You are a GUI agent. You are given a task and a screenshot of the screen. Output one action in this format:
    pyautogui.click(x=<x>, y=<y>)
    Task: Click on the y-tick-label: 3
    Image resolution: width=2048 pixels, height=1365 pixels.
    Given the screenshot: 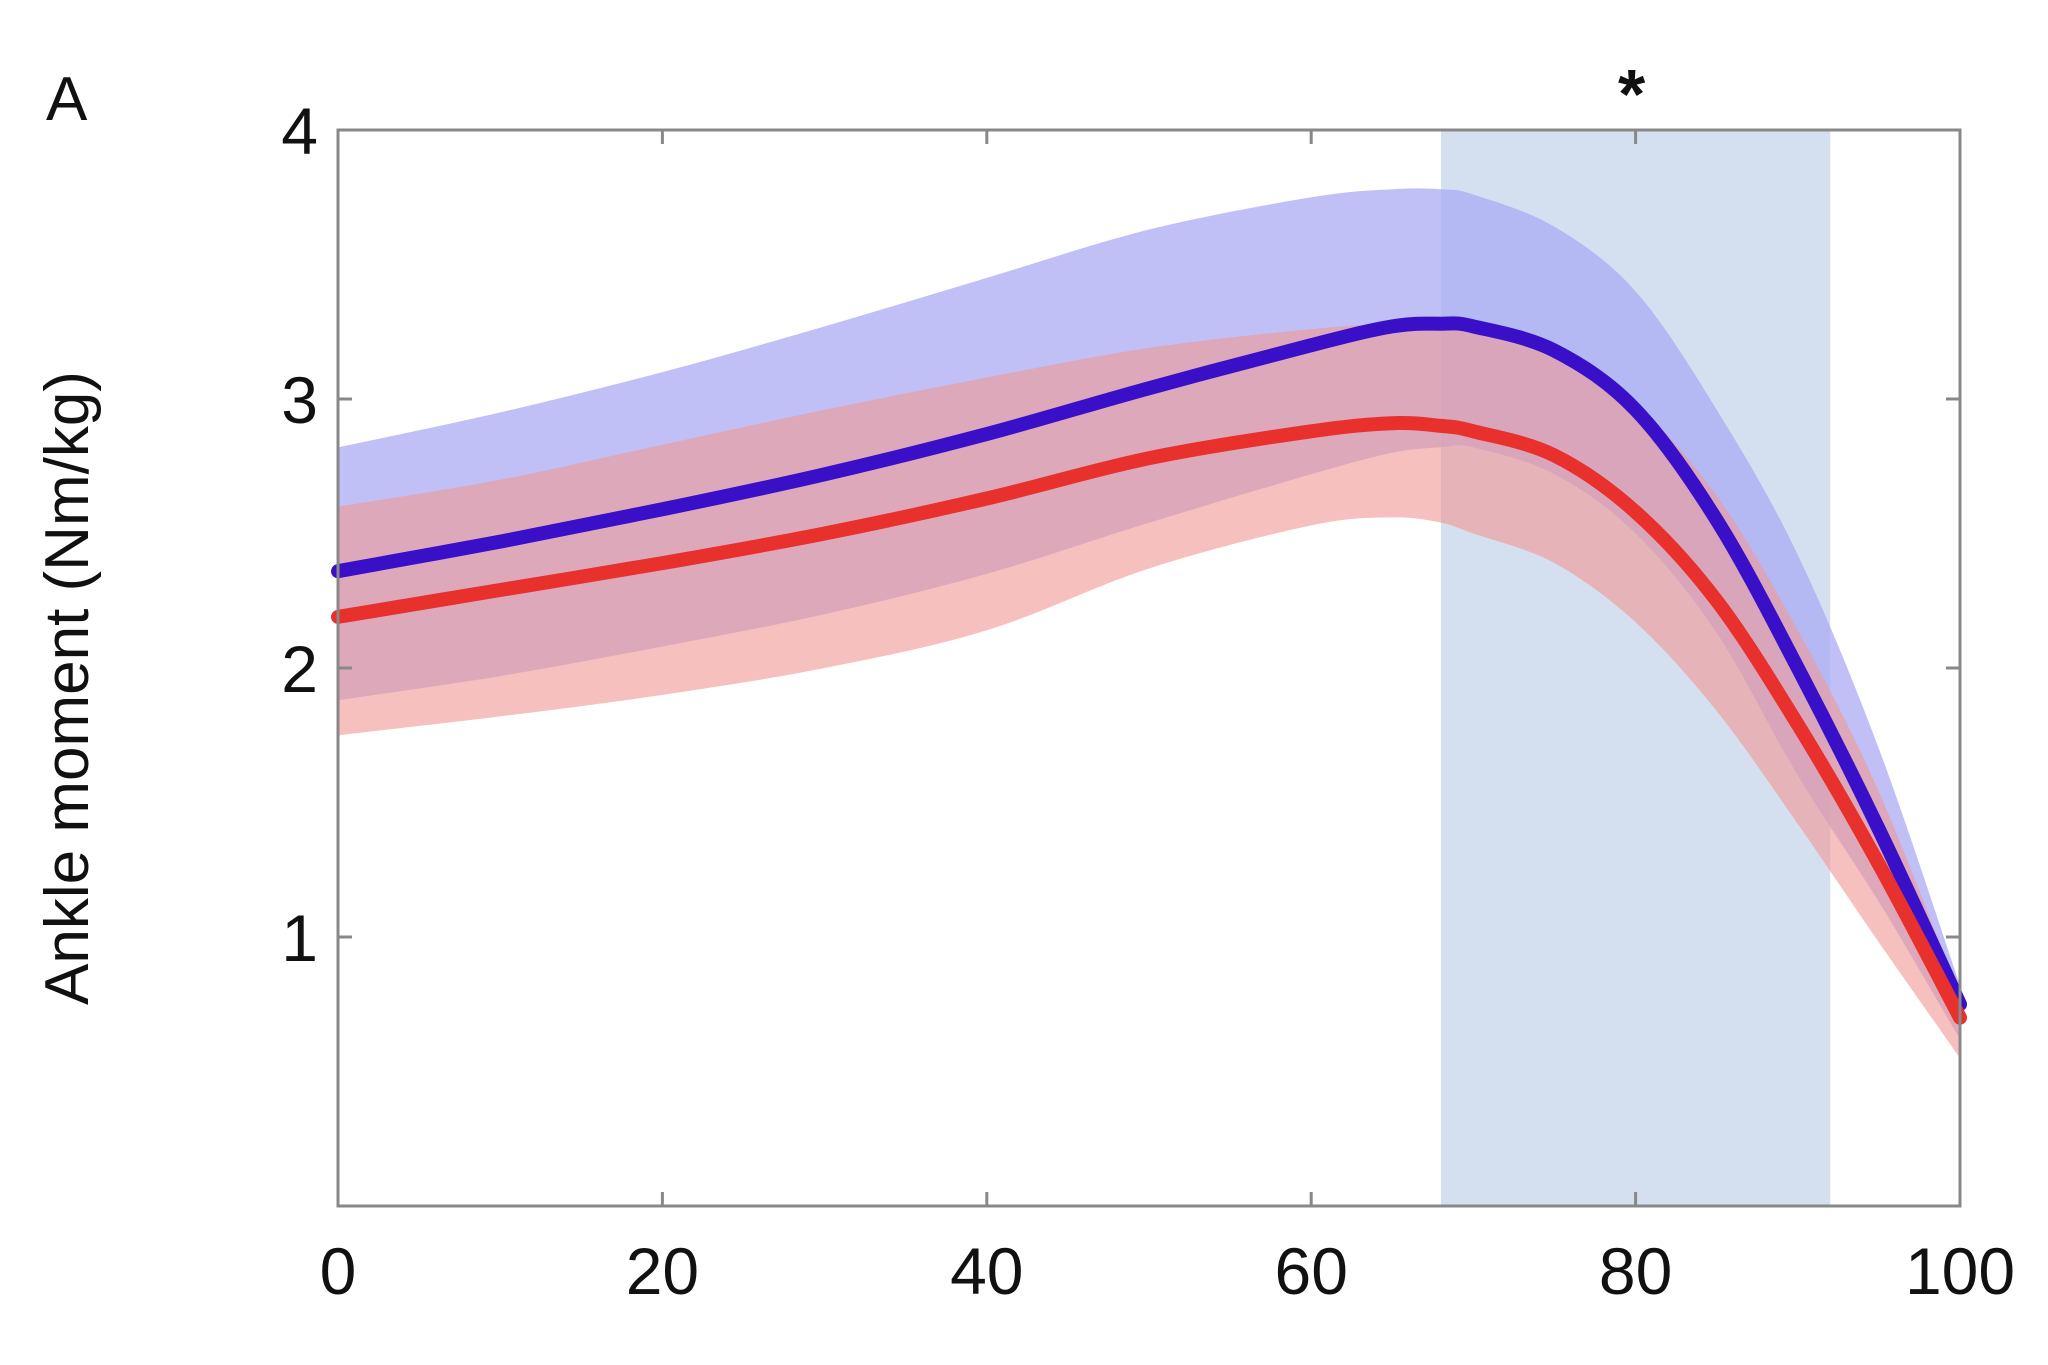 What is the action you would take?
    pyautogui.click(x=299, y=400)
    